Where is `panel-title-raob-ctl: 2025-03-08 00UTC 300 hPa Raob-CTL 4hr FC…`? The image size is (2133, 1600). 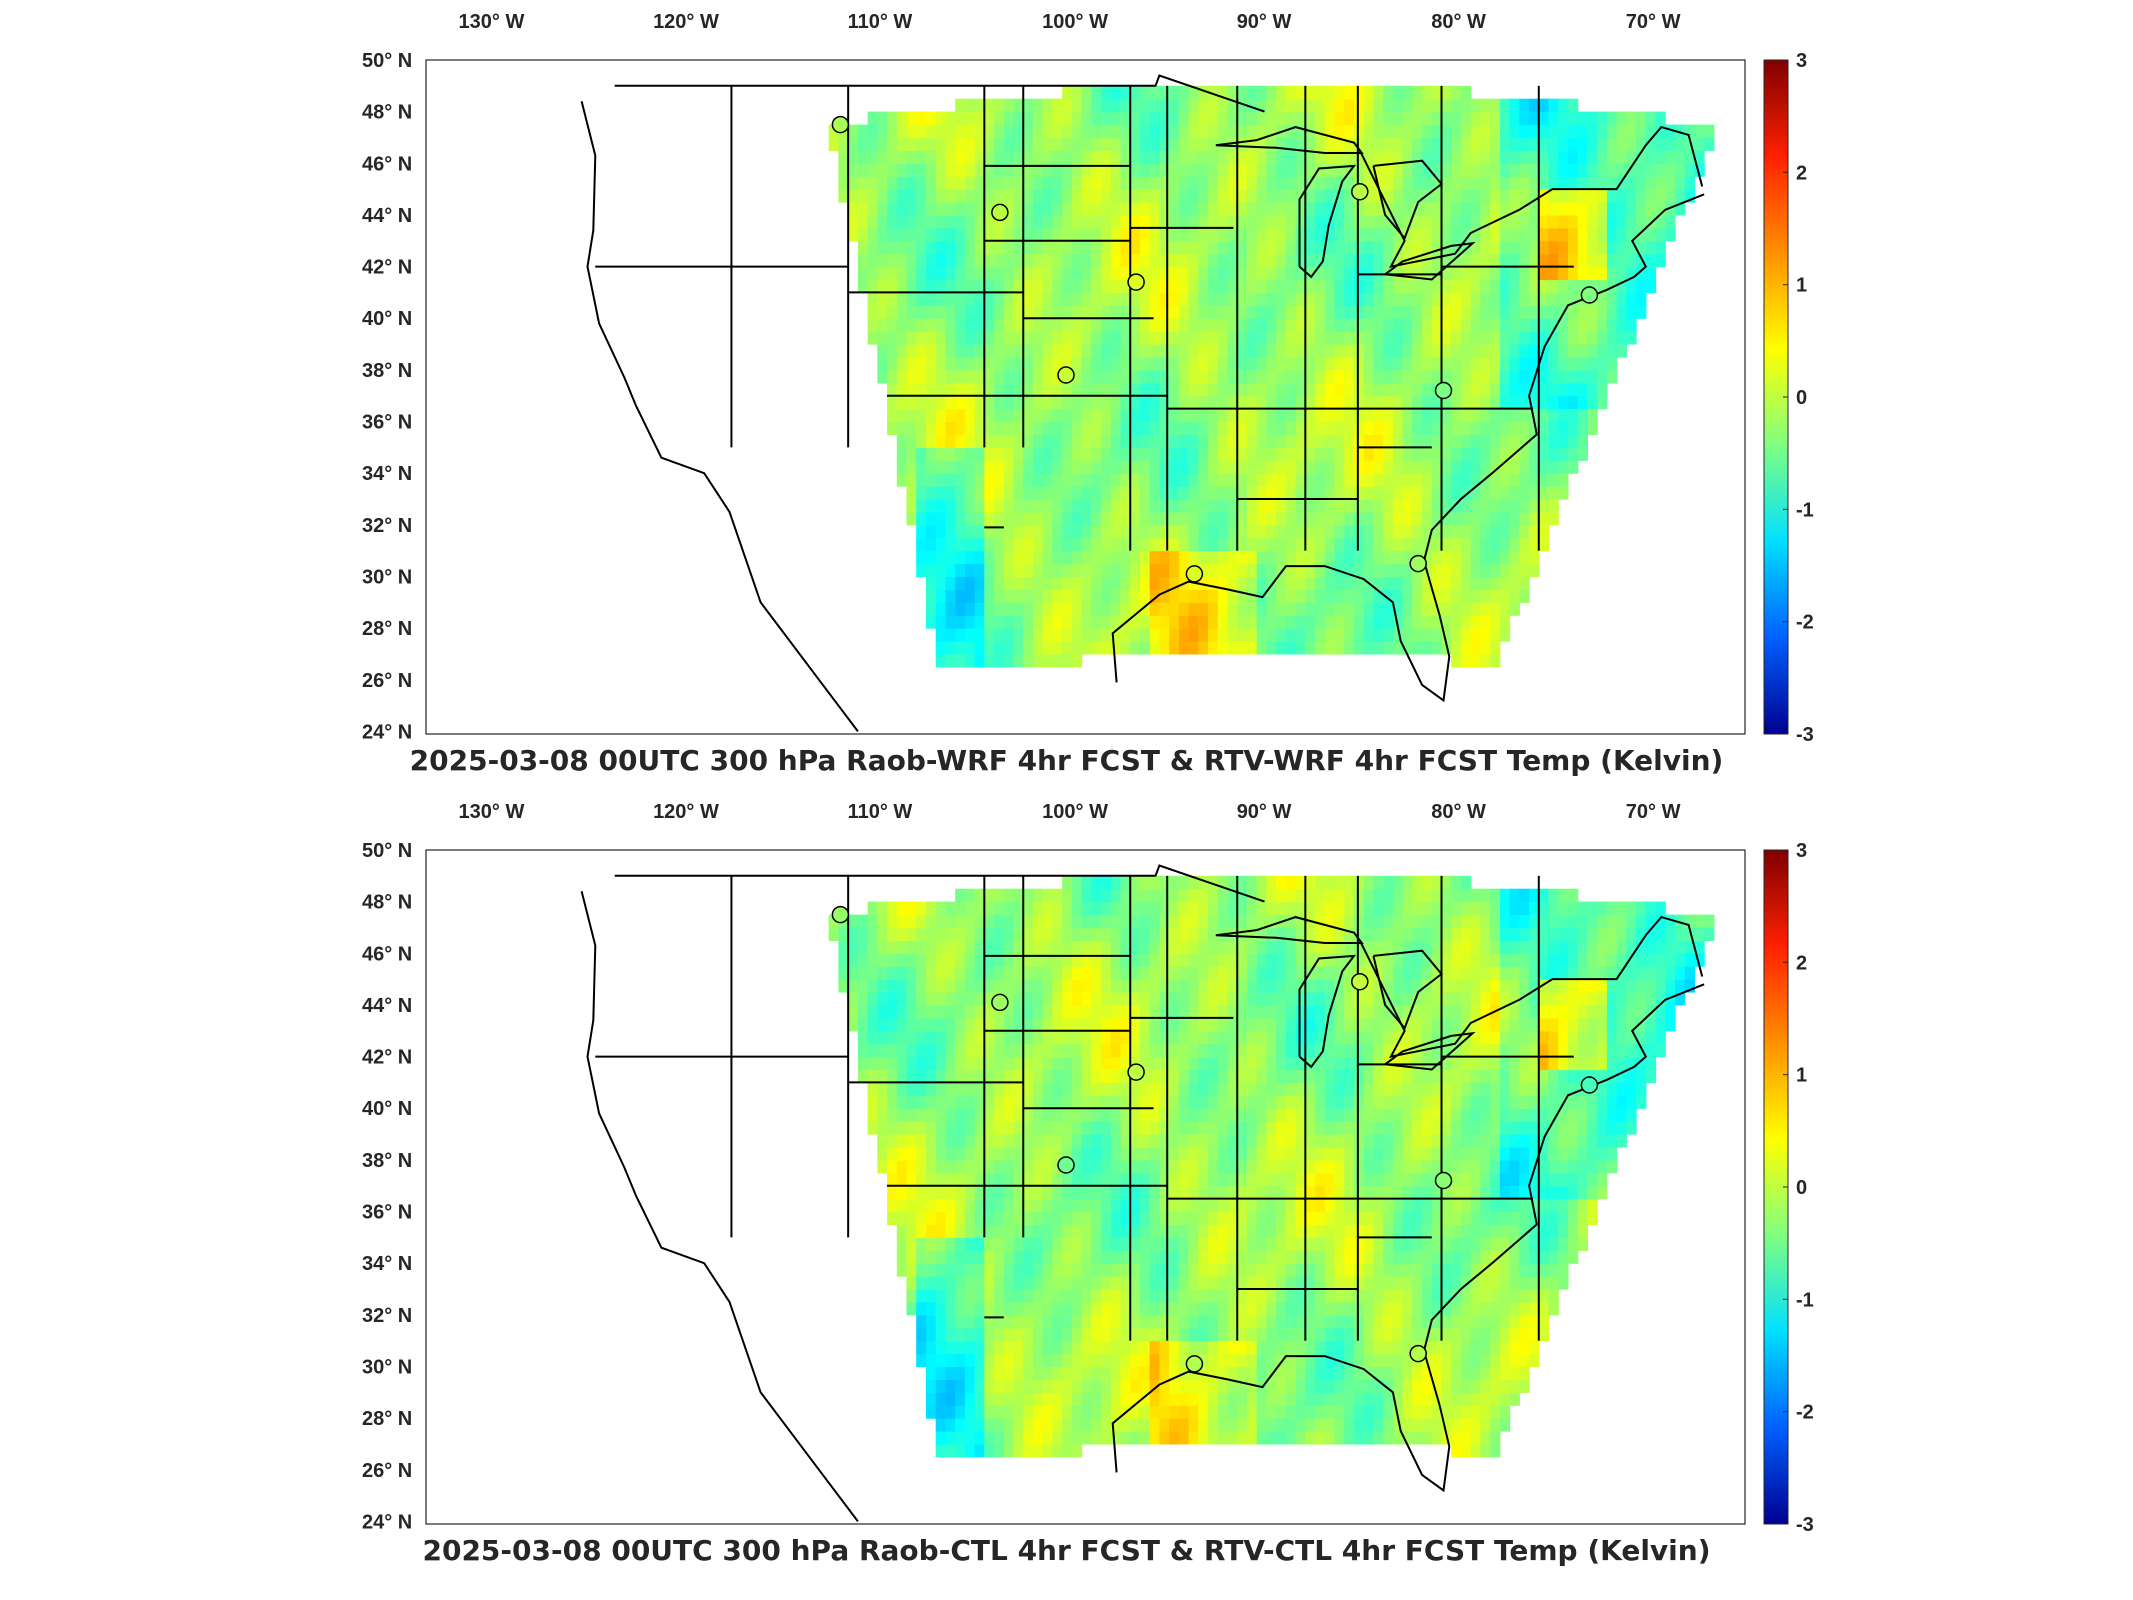 panel-title-raob-ctl: 2025-03-08 00UTC 300 hPa Raob-CTL 4hr FC… is located at coordinates (1066, 1550).